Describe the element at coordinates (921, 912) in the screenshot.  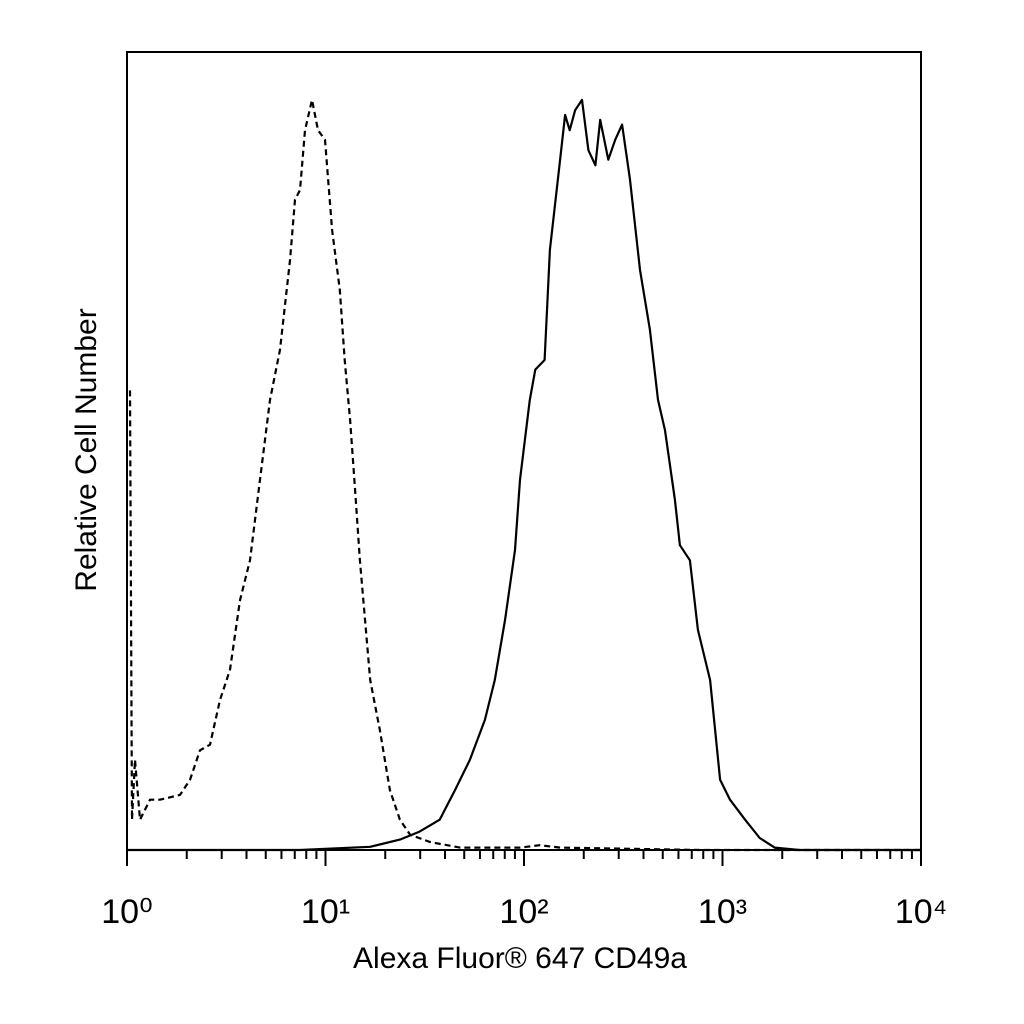
I see `x-tick-label: 10⁴` at that location.